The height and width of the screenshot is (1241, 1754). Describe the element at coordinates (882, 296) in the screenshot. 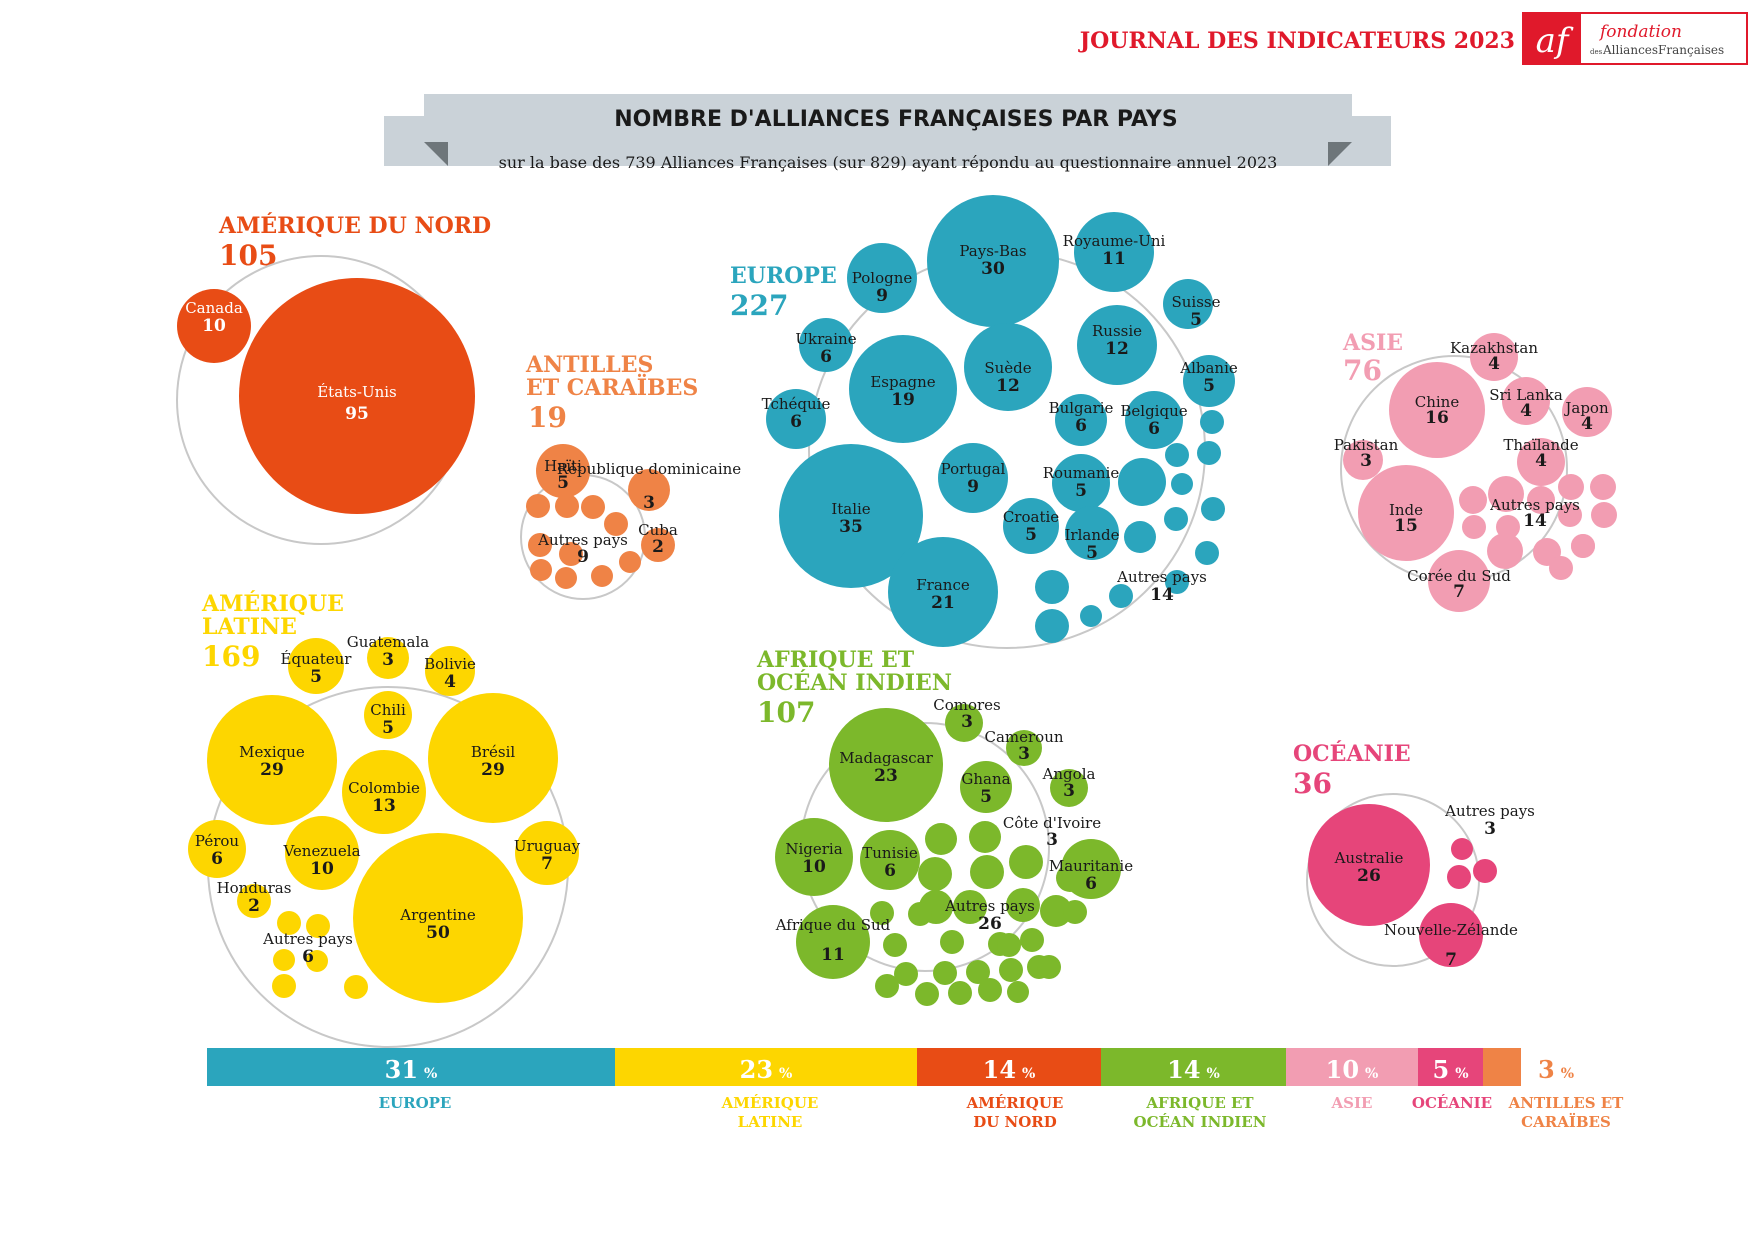

I see `country-value: 9` at that location.